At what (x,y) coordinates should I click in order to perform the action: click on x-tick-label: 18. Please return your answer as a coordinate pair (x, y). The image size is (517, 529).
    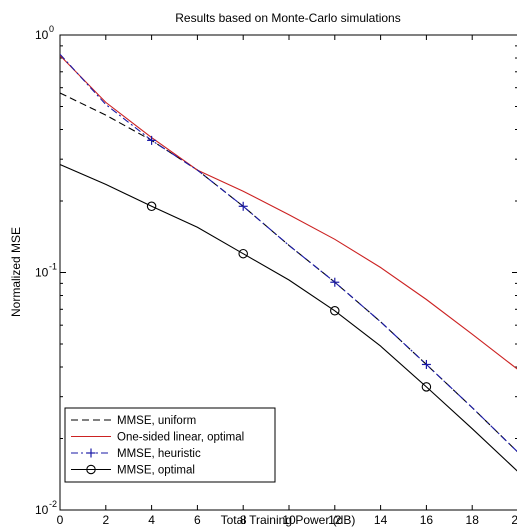
    Looking at the image, I should click on (473, 520).